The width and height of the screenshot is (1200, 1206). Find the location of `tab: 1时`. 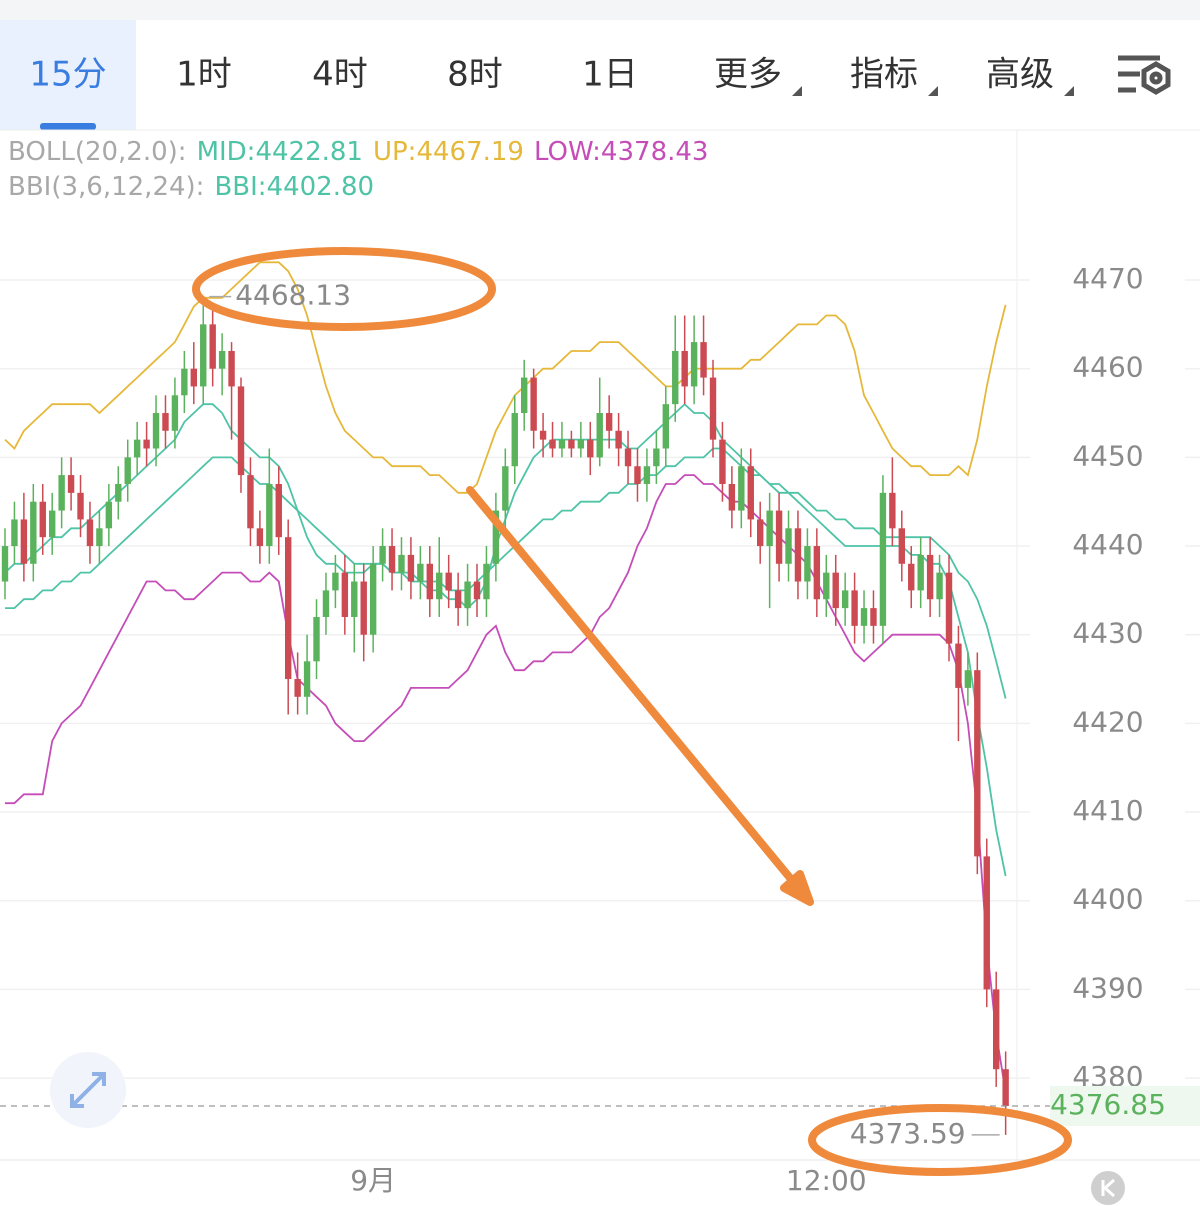

tab: 1时 is located at coordinates (204, 75).